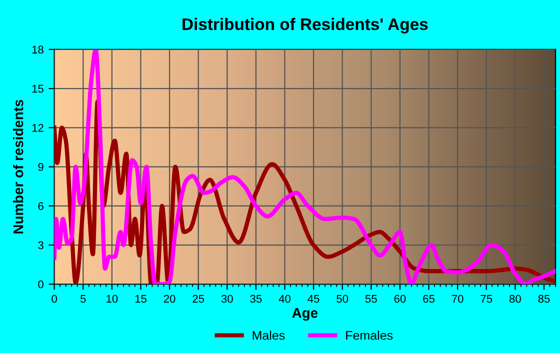 The width and height of the screenshot is (560, 353). What do you see at coordinates (38, 128) in the screenshot?
I see `y-tick-label: 12` at bounding box center [38, 128].